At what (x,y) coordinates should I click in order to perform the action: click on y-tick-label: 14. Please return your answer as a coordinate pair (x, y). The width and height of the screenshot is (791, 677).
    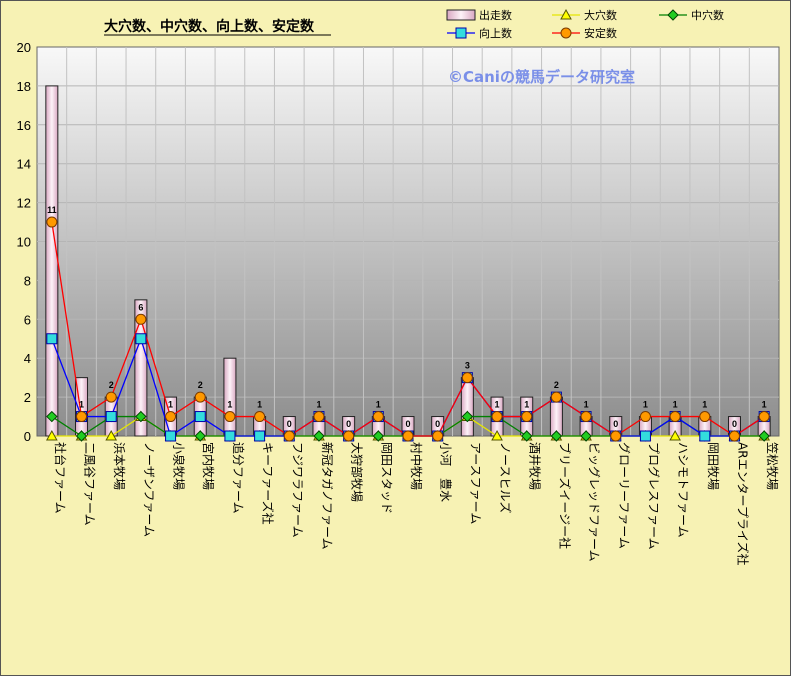
    Looking at the image, I should click on (24, 164).